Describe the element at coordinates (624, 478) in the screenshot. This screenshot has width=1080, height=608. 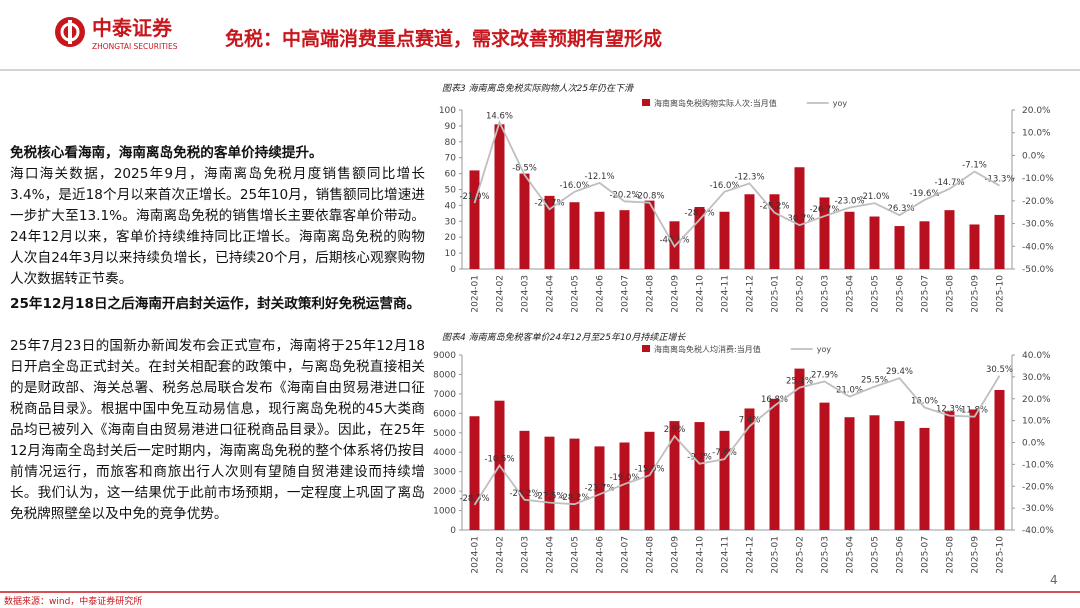
I see `data-label: -19.0%` at that location.